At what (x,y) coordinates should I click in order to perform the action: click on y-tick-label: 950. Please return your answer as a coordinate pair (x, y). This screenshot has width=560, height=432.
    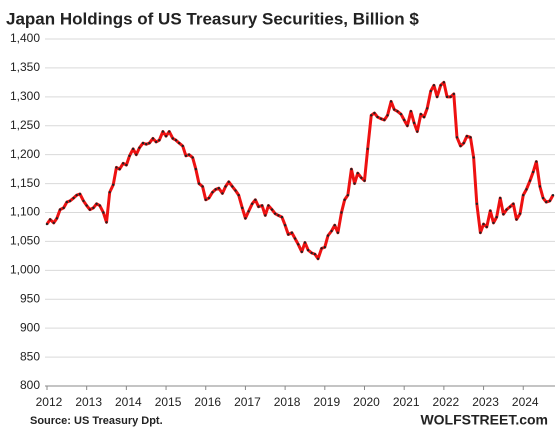
    Looking at the image, I should click on (30, 298).